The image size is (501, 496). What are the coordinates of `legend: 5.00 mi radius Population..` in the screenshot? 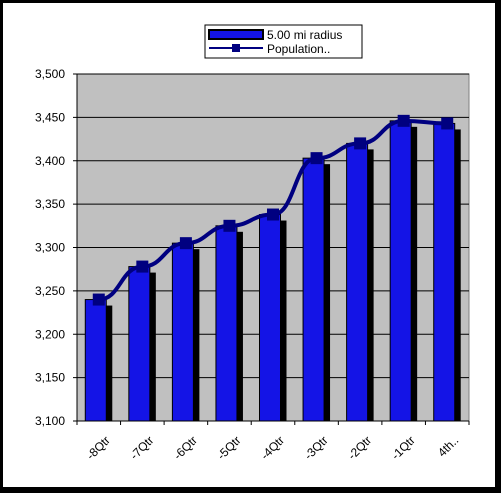 It's located at (283, 41).